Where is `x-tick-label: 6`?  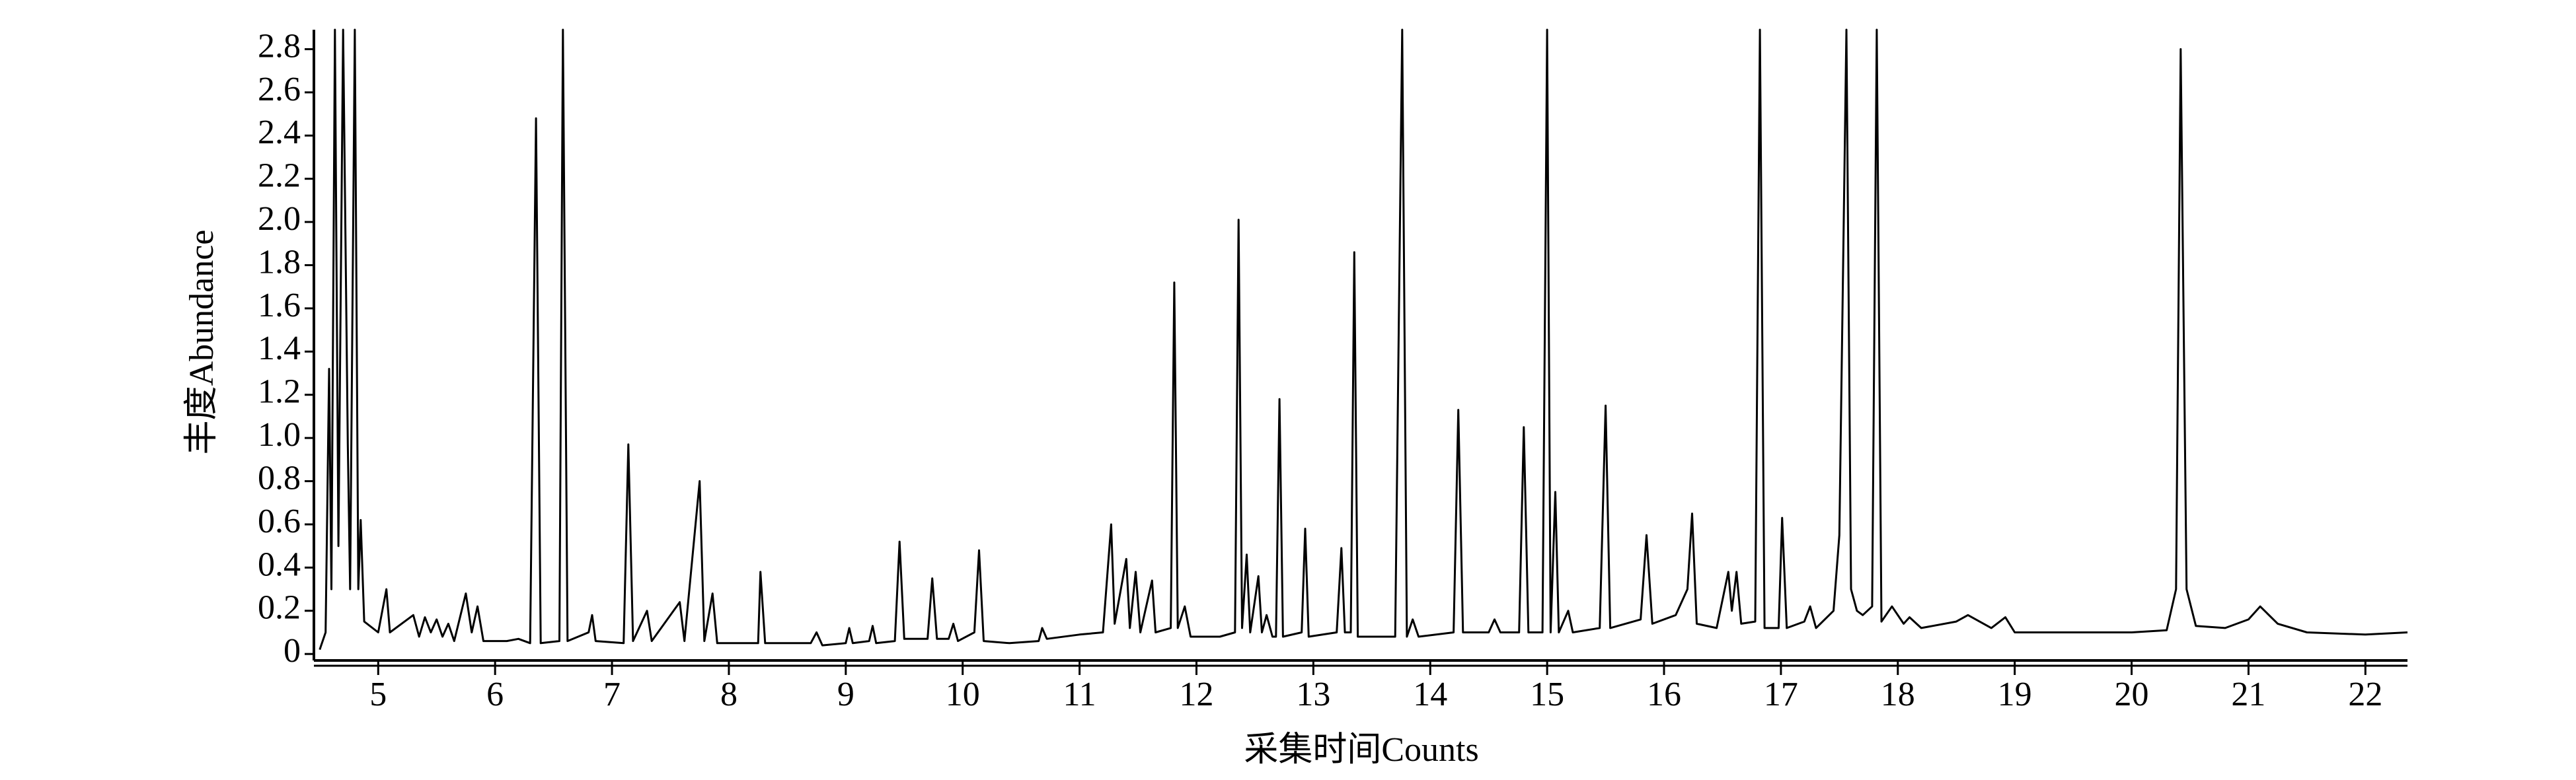
x-tick-label: 6 is located at coordinates (495, 695).